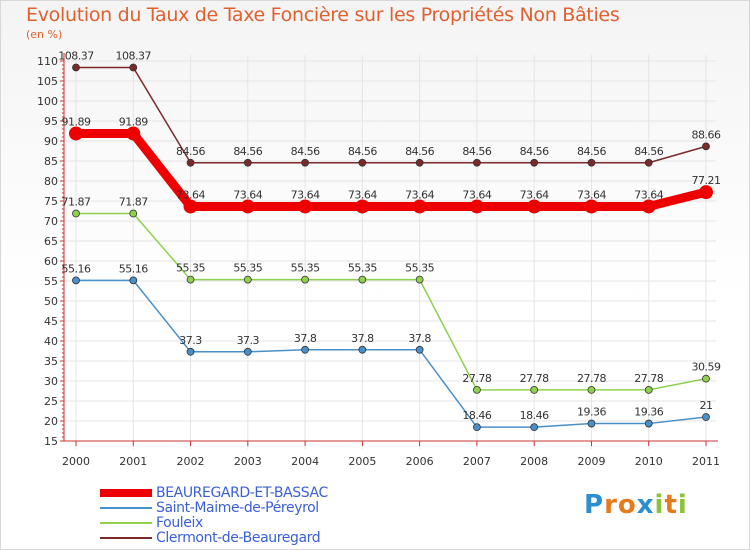  What do you see at coordinates (706, 134) in the screenshot?
I see `data-label: 88.66` at bounding box center [706, 134].